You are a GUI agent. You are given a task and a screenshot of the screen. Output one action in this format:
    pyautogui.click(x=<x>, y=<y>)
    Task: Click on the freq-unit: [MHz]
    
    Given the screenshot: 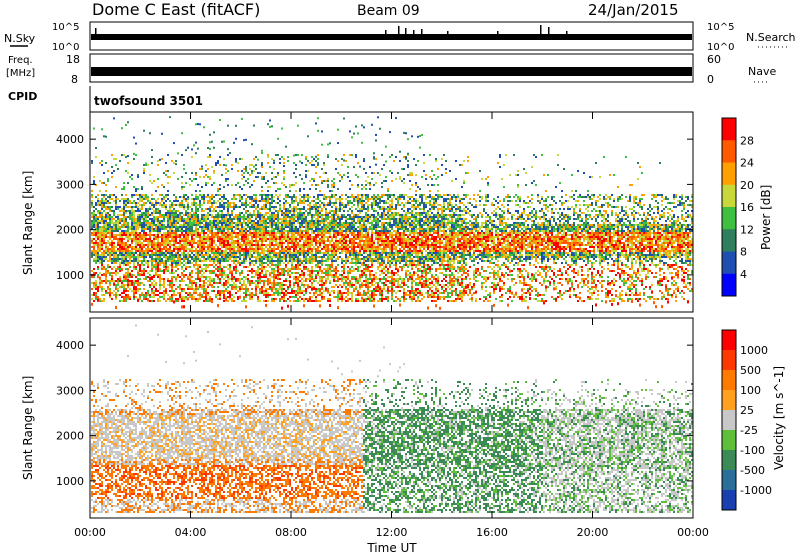 What is the action you would take?
    pyautogui.click(x=20, y=73)
    